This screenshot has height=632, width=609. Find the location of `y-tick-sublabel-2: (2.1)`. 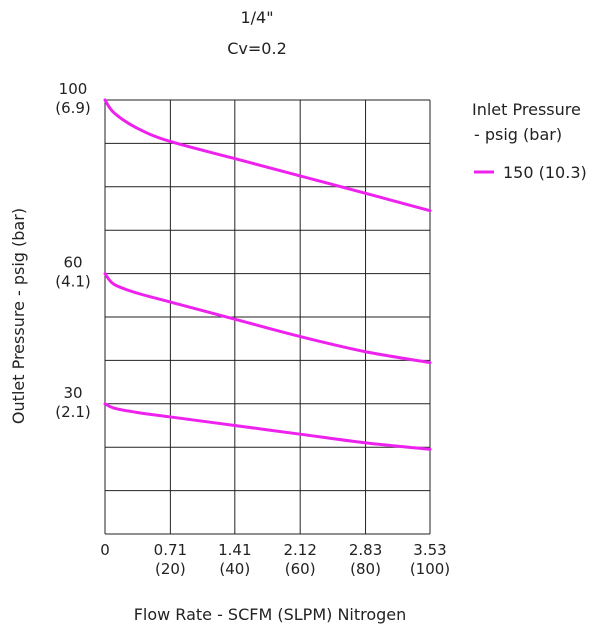

y-tick-sublabel-2: (2.1) is located at coordinates (73, 412).